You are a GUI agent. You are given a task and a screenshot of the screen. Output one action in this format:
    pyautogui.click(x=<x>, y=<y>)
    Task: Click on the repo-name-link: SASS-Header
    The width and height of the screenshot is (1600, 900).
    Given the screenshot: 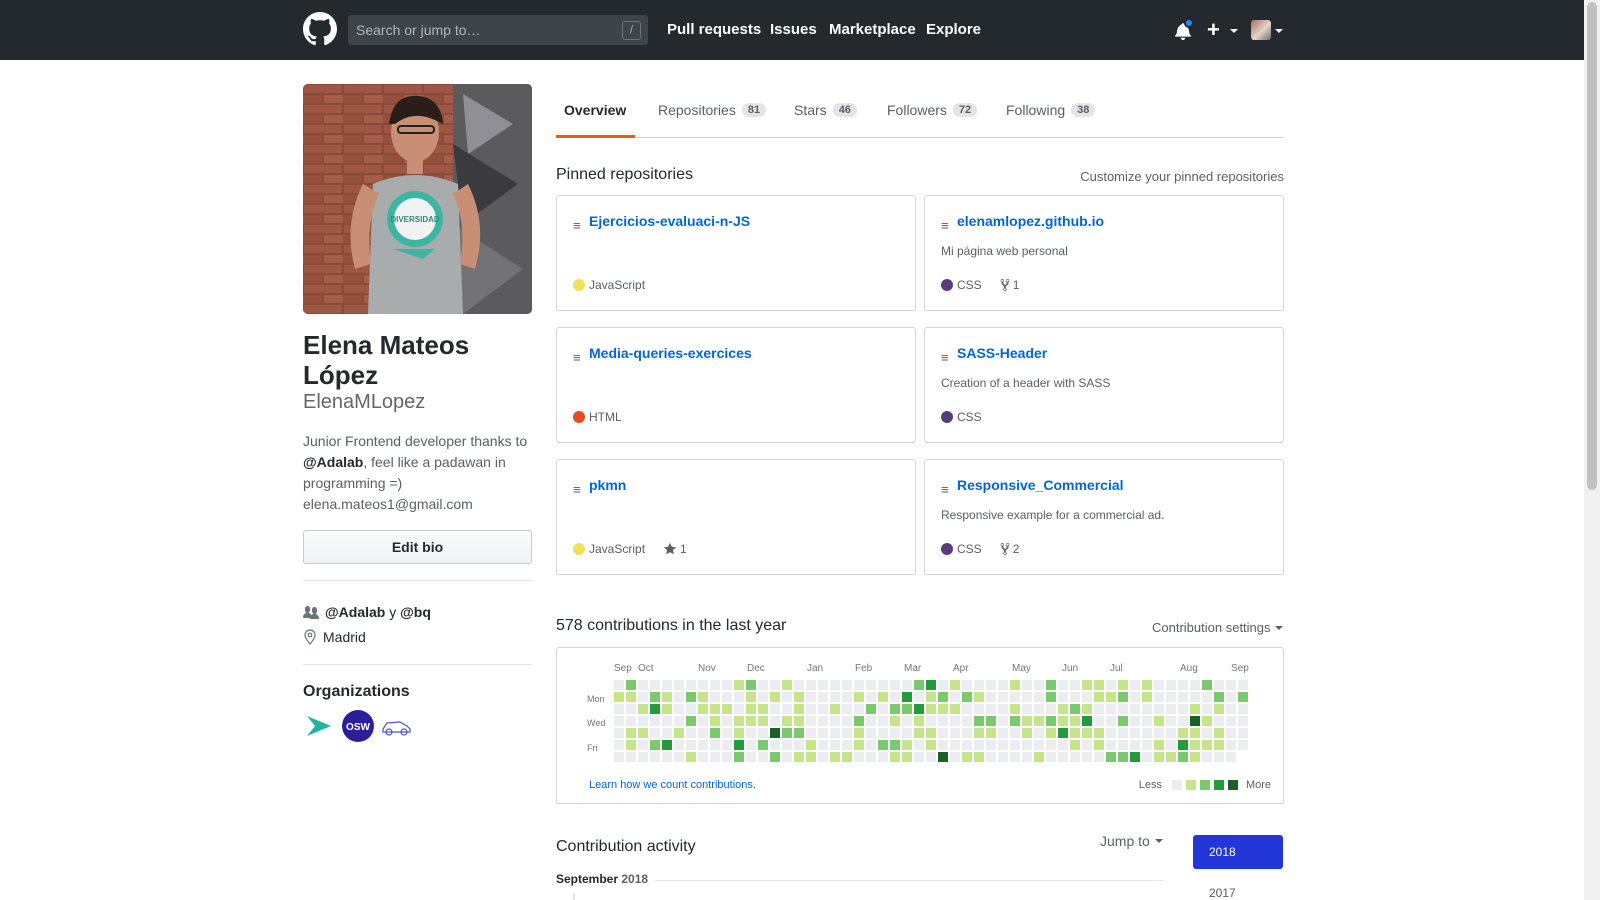 What is the action you would take?
    pyautogui.click(x=1002, y=353)
    